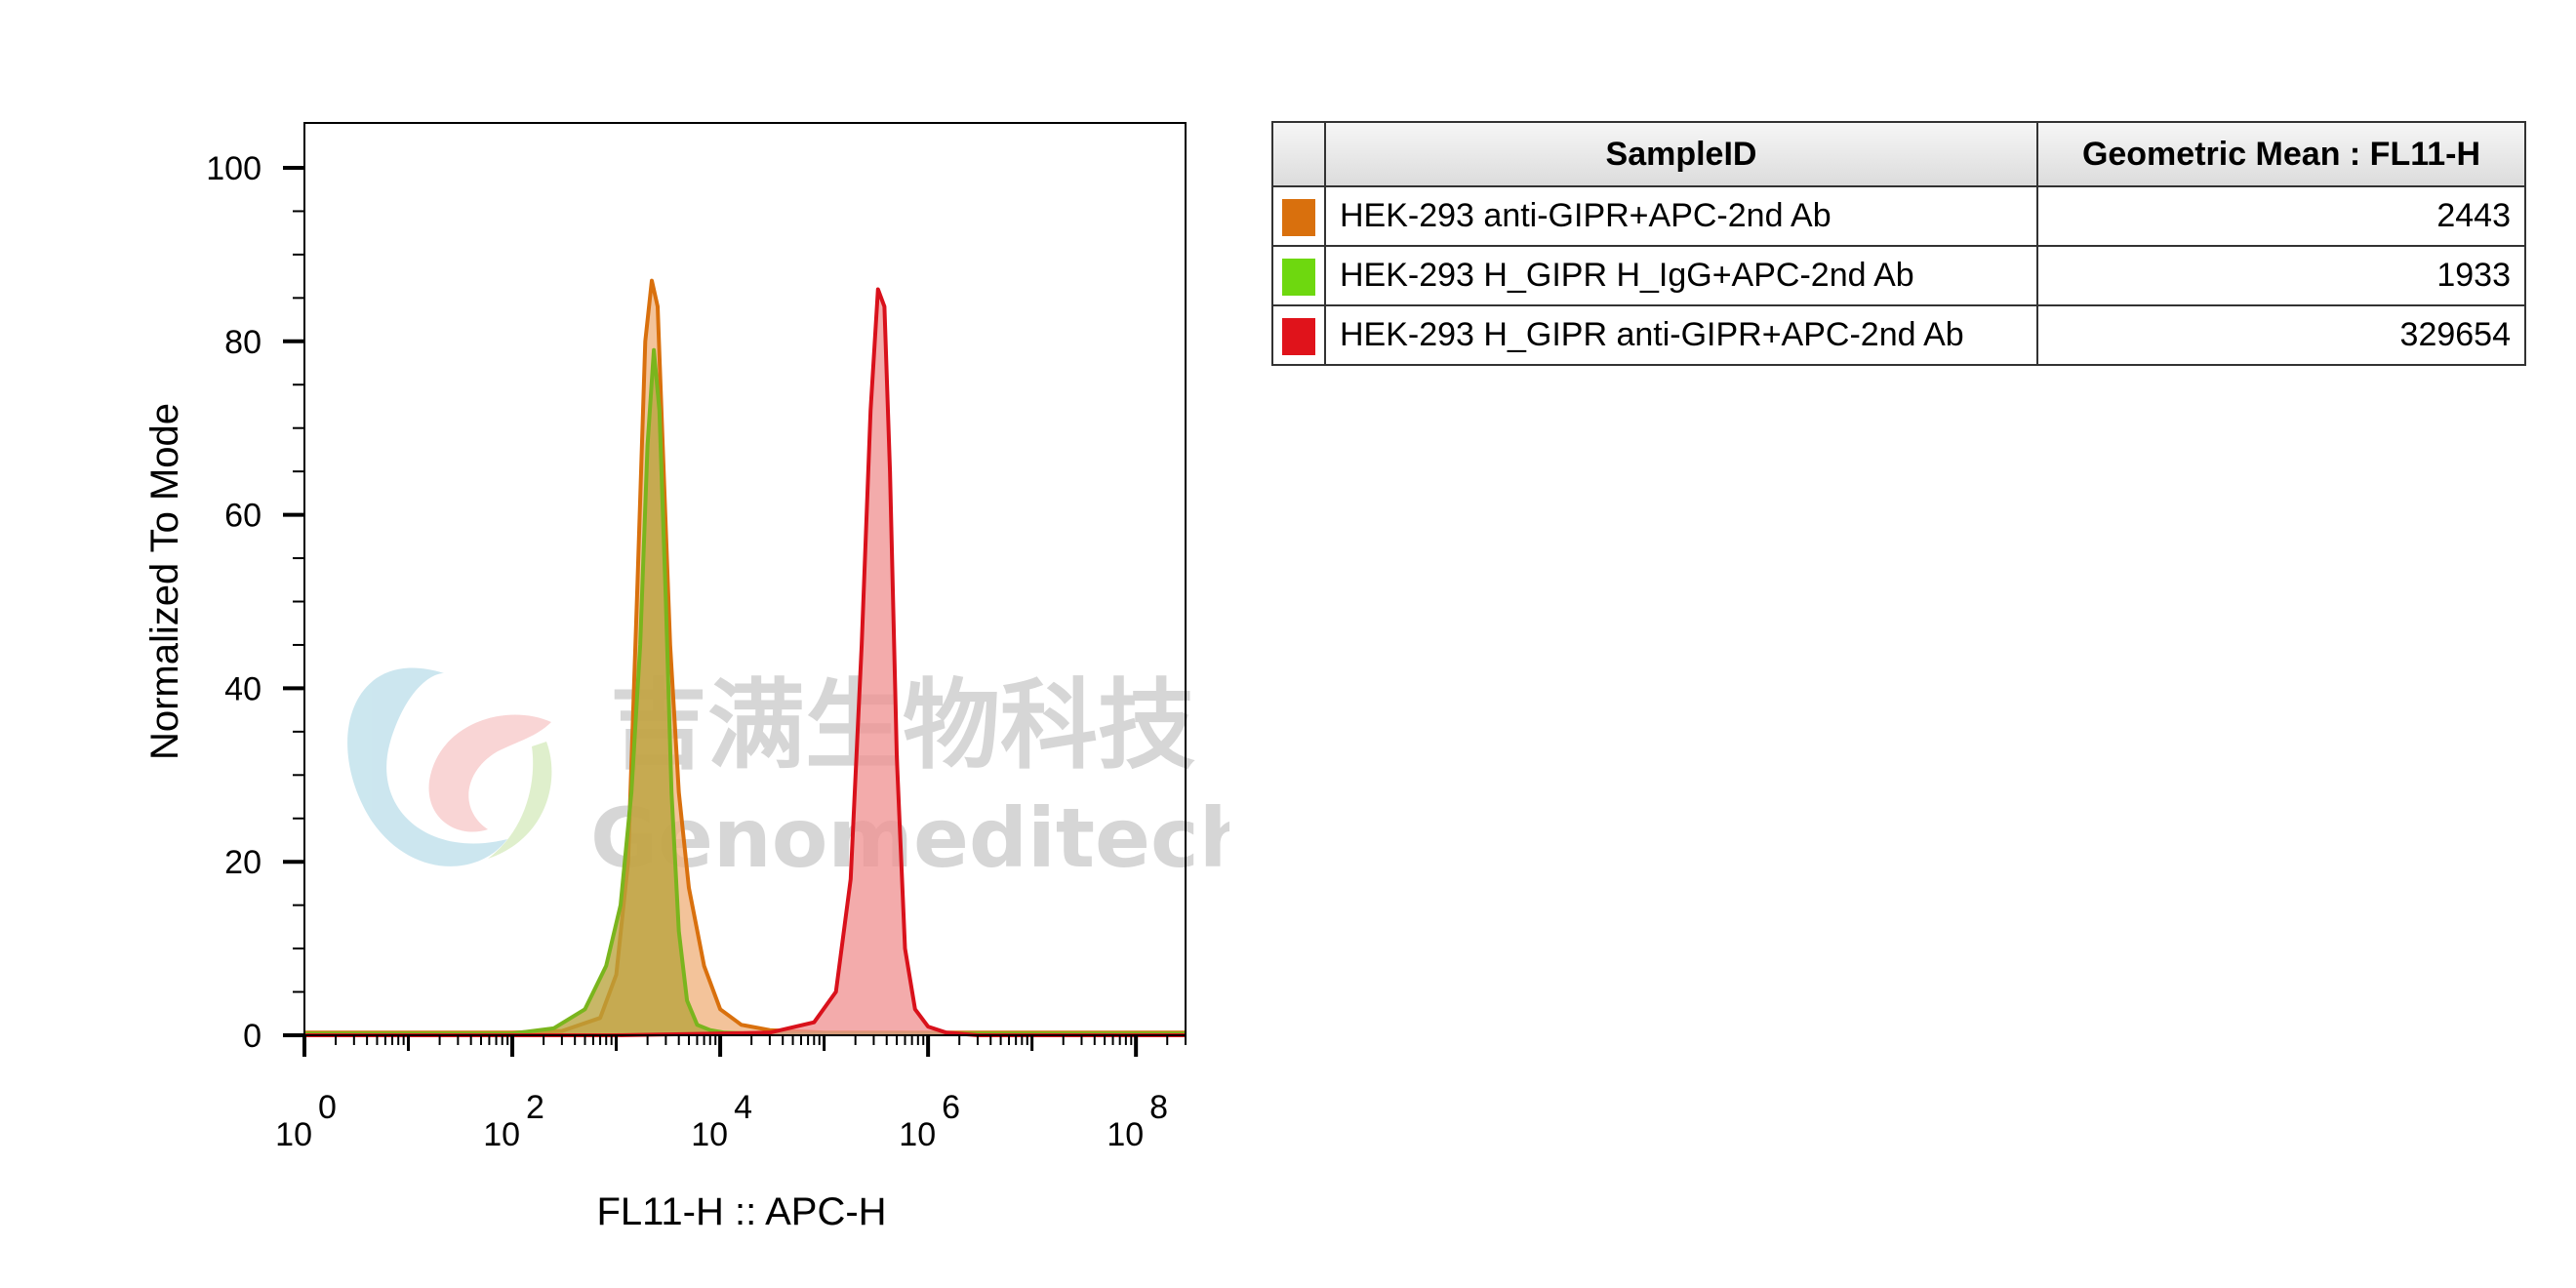  I want to click on y-tick-label: 100, so click(234, 168).